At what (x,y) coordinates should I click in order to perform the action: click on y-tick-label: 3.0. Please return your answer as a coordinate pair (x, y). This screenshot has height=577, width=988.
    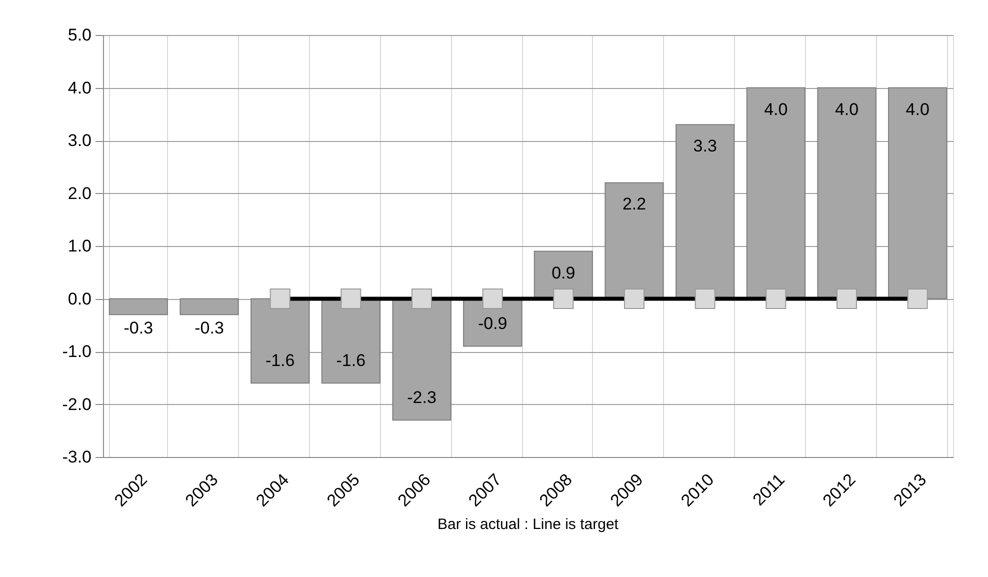
    Looking at the image, I should click on (80, 140).